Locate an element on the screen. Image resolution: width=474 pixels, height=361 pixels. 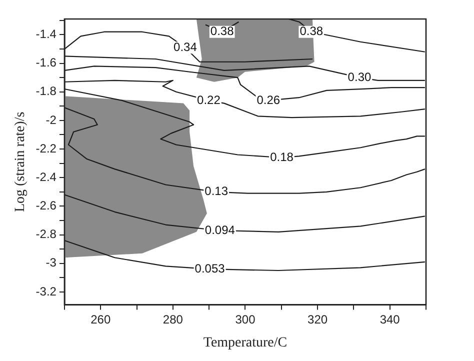
y-tick-label: -1.8 is located at coordinates (46, 91).